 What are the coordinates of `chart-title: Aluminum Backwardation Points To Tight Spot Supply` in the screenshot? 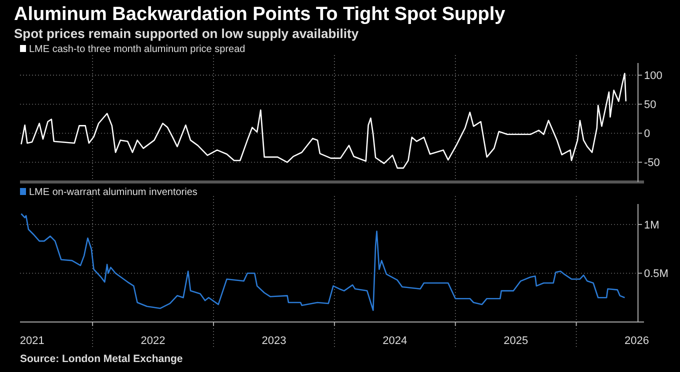 It's located at (260, 14).